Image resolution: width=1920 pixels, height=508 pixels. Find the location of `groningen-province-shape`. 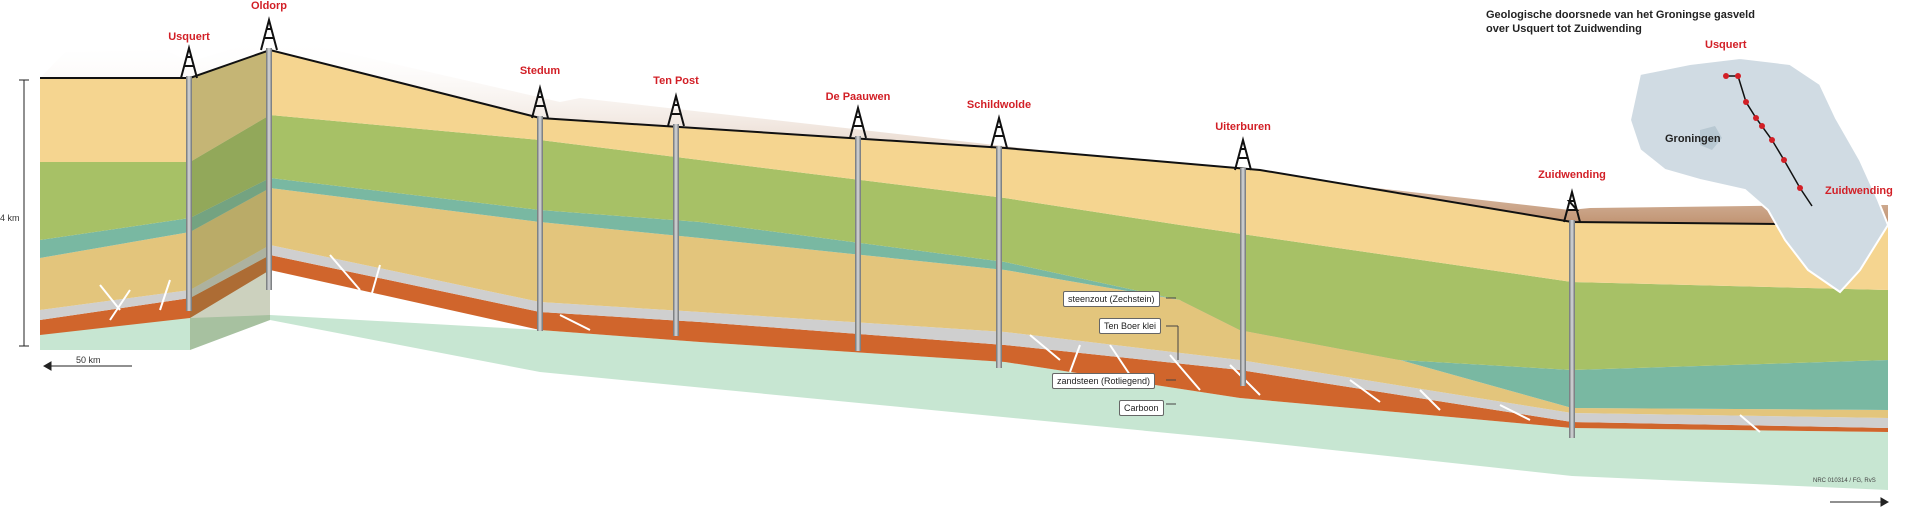

groningen-province-shape is located at coordinates (1759, 175).